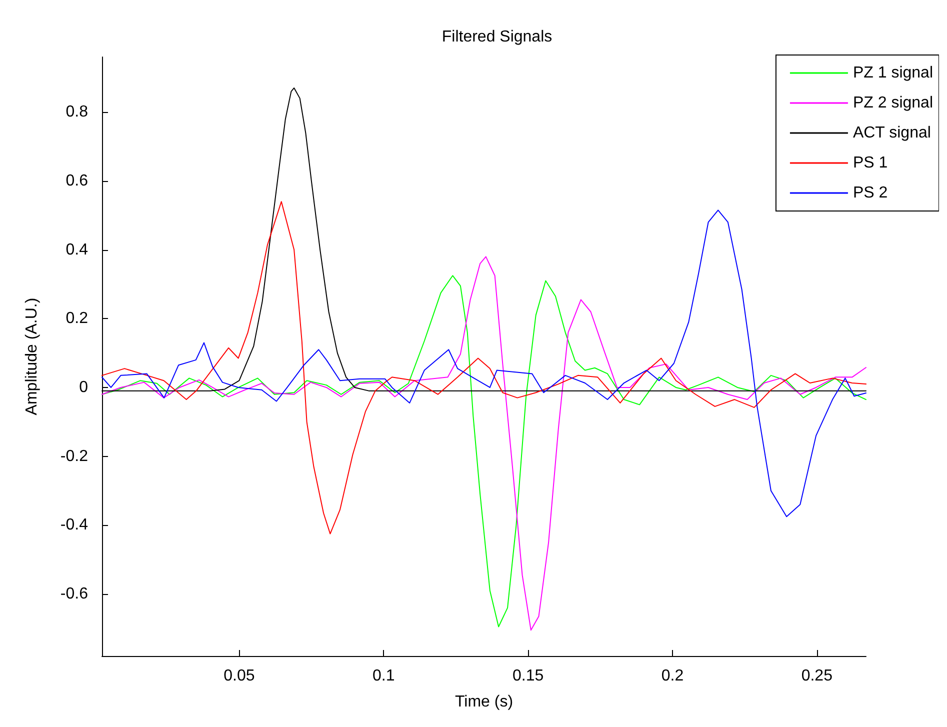 This screenshot has height=727, width=947. I want to click on x-tick-label: 0.15, so click(528, 676).